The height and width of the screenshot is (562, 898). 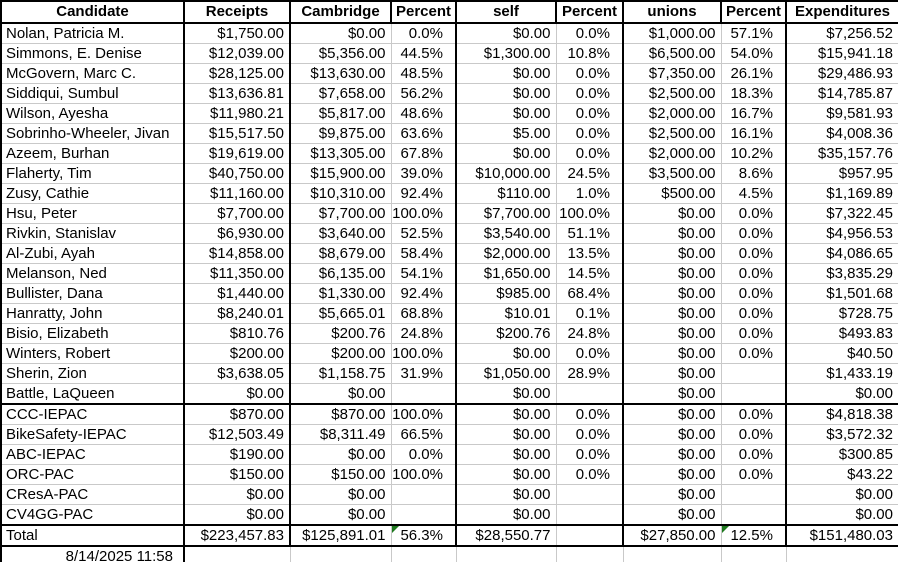 What do you see at coordinates (341, 535) in the screenshot?
I see `cell-cambridge: $125,891.01` at bounding box center [341, 535].